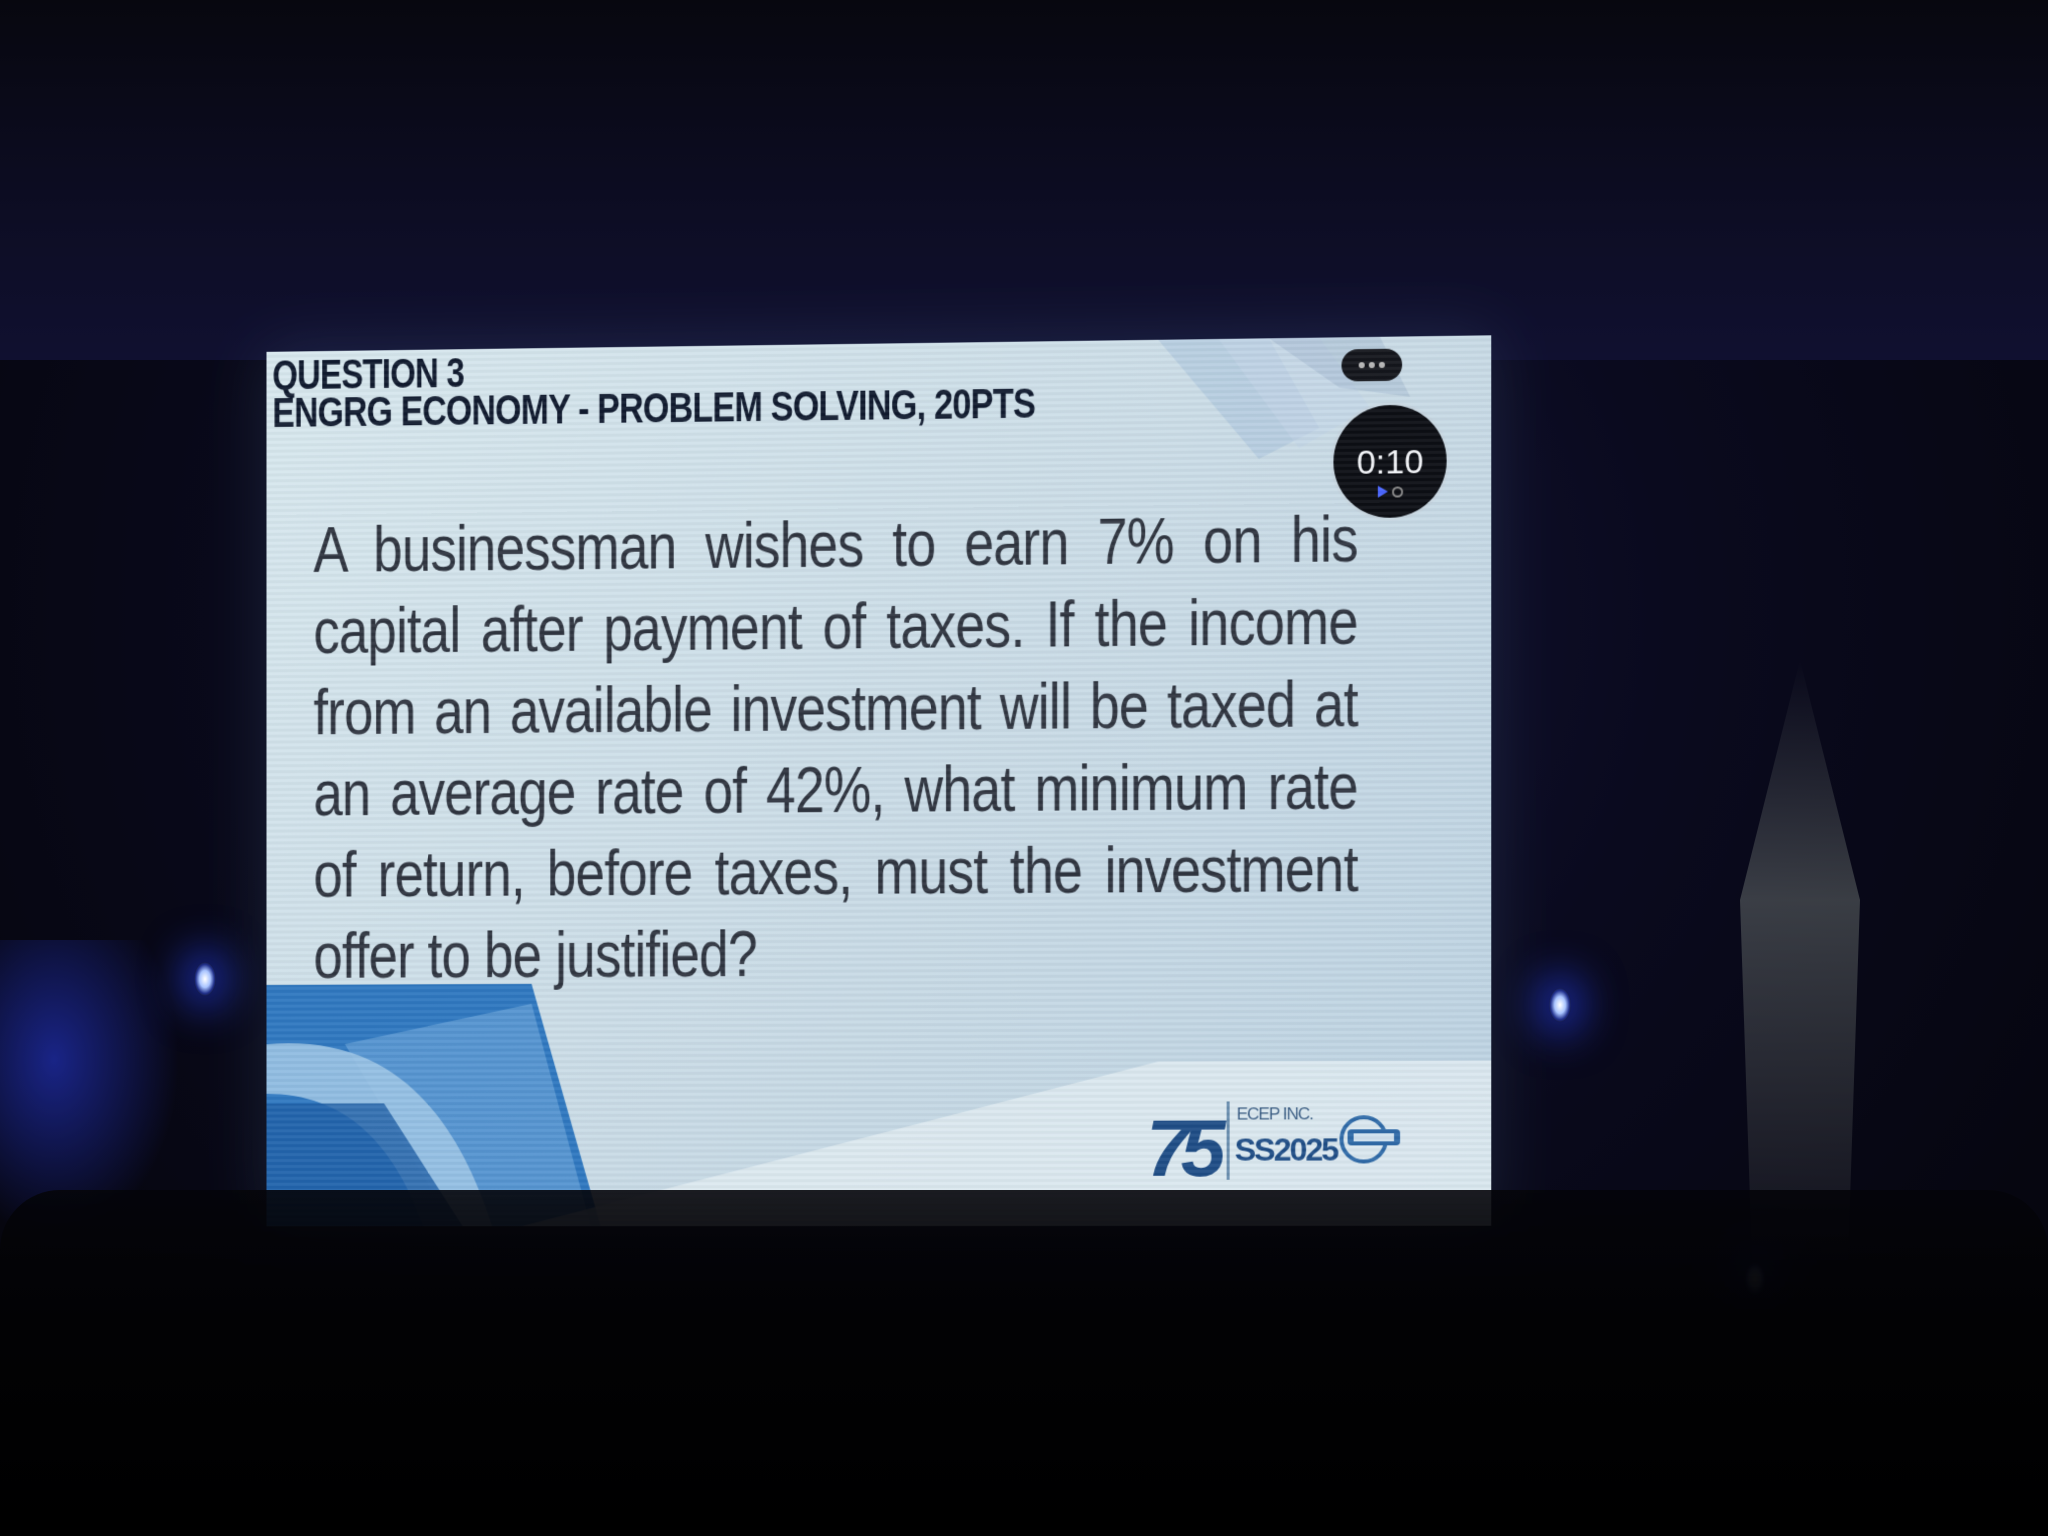  What do you see at coordinates (1368, 1139) in the screenshot?
I see `organization-seal-icon` at bounding box center [1368, 1139].